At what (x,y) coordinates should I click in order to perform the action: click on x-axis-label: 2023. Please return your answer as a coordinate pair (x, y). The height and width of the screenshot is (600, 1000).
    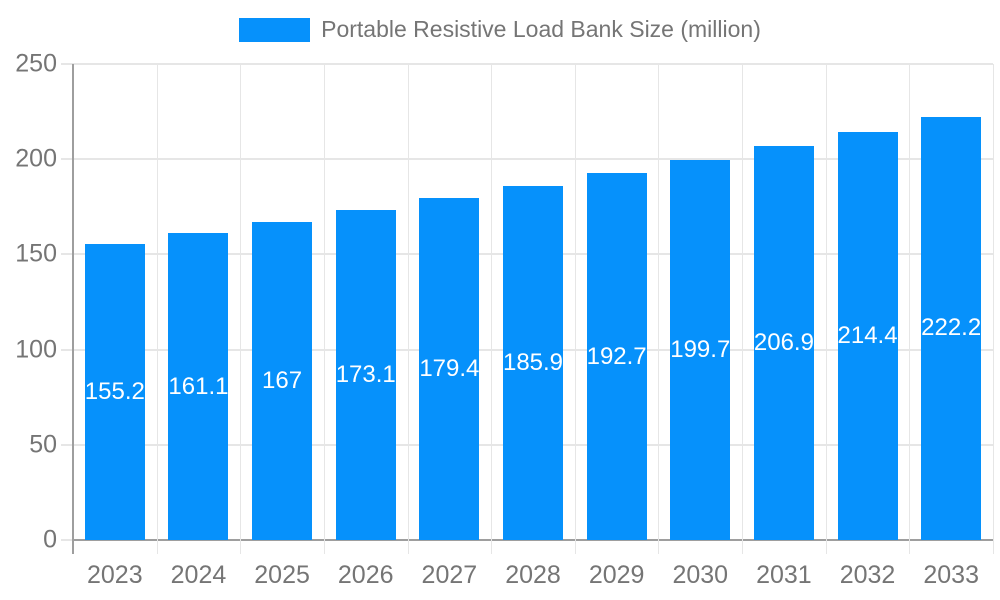
    Looking at the image, I should click on (115, 575).